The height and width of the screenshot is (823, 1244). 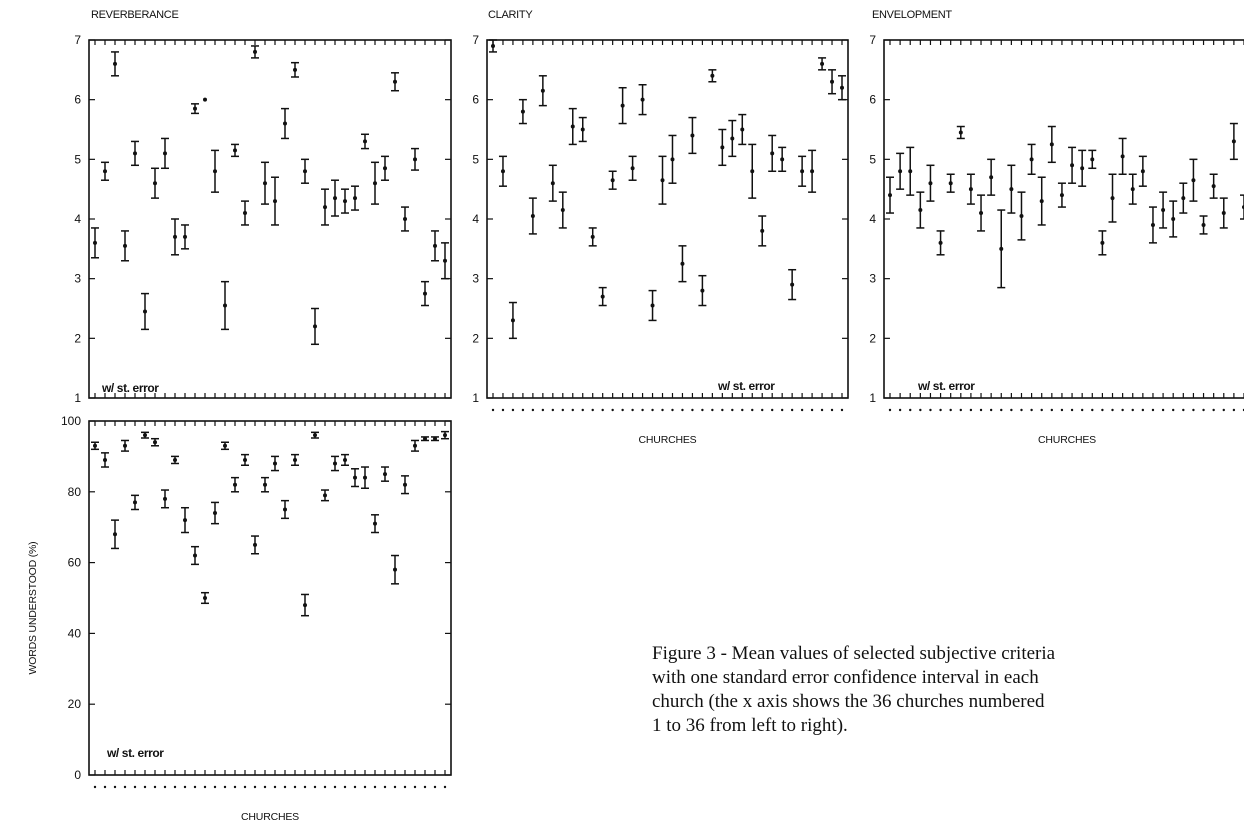 What do you see at coordinates (475, 159) in the screenshot?
I see `y-tick-label: 5` at bounding box center [475, 159].